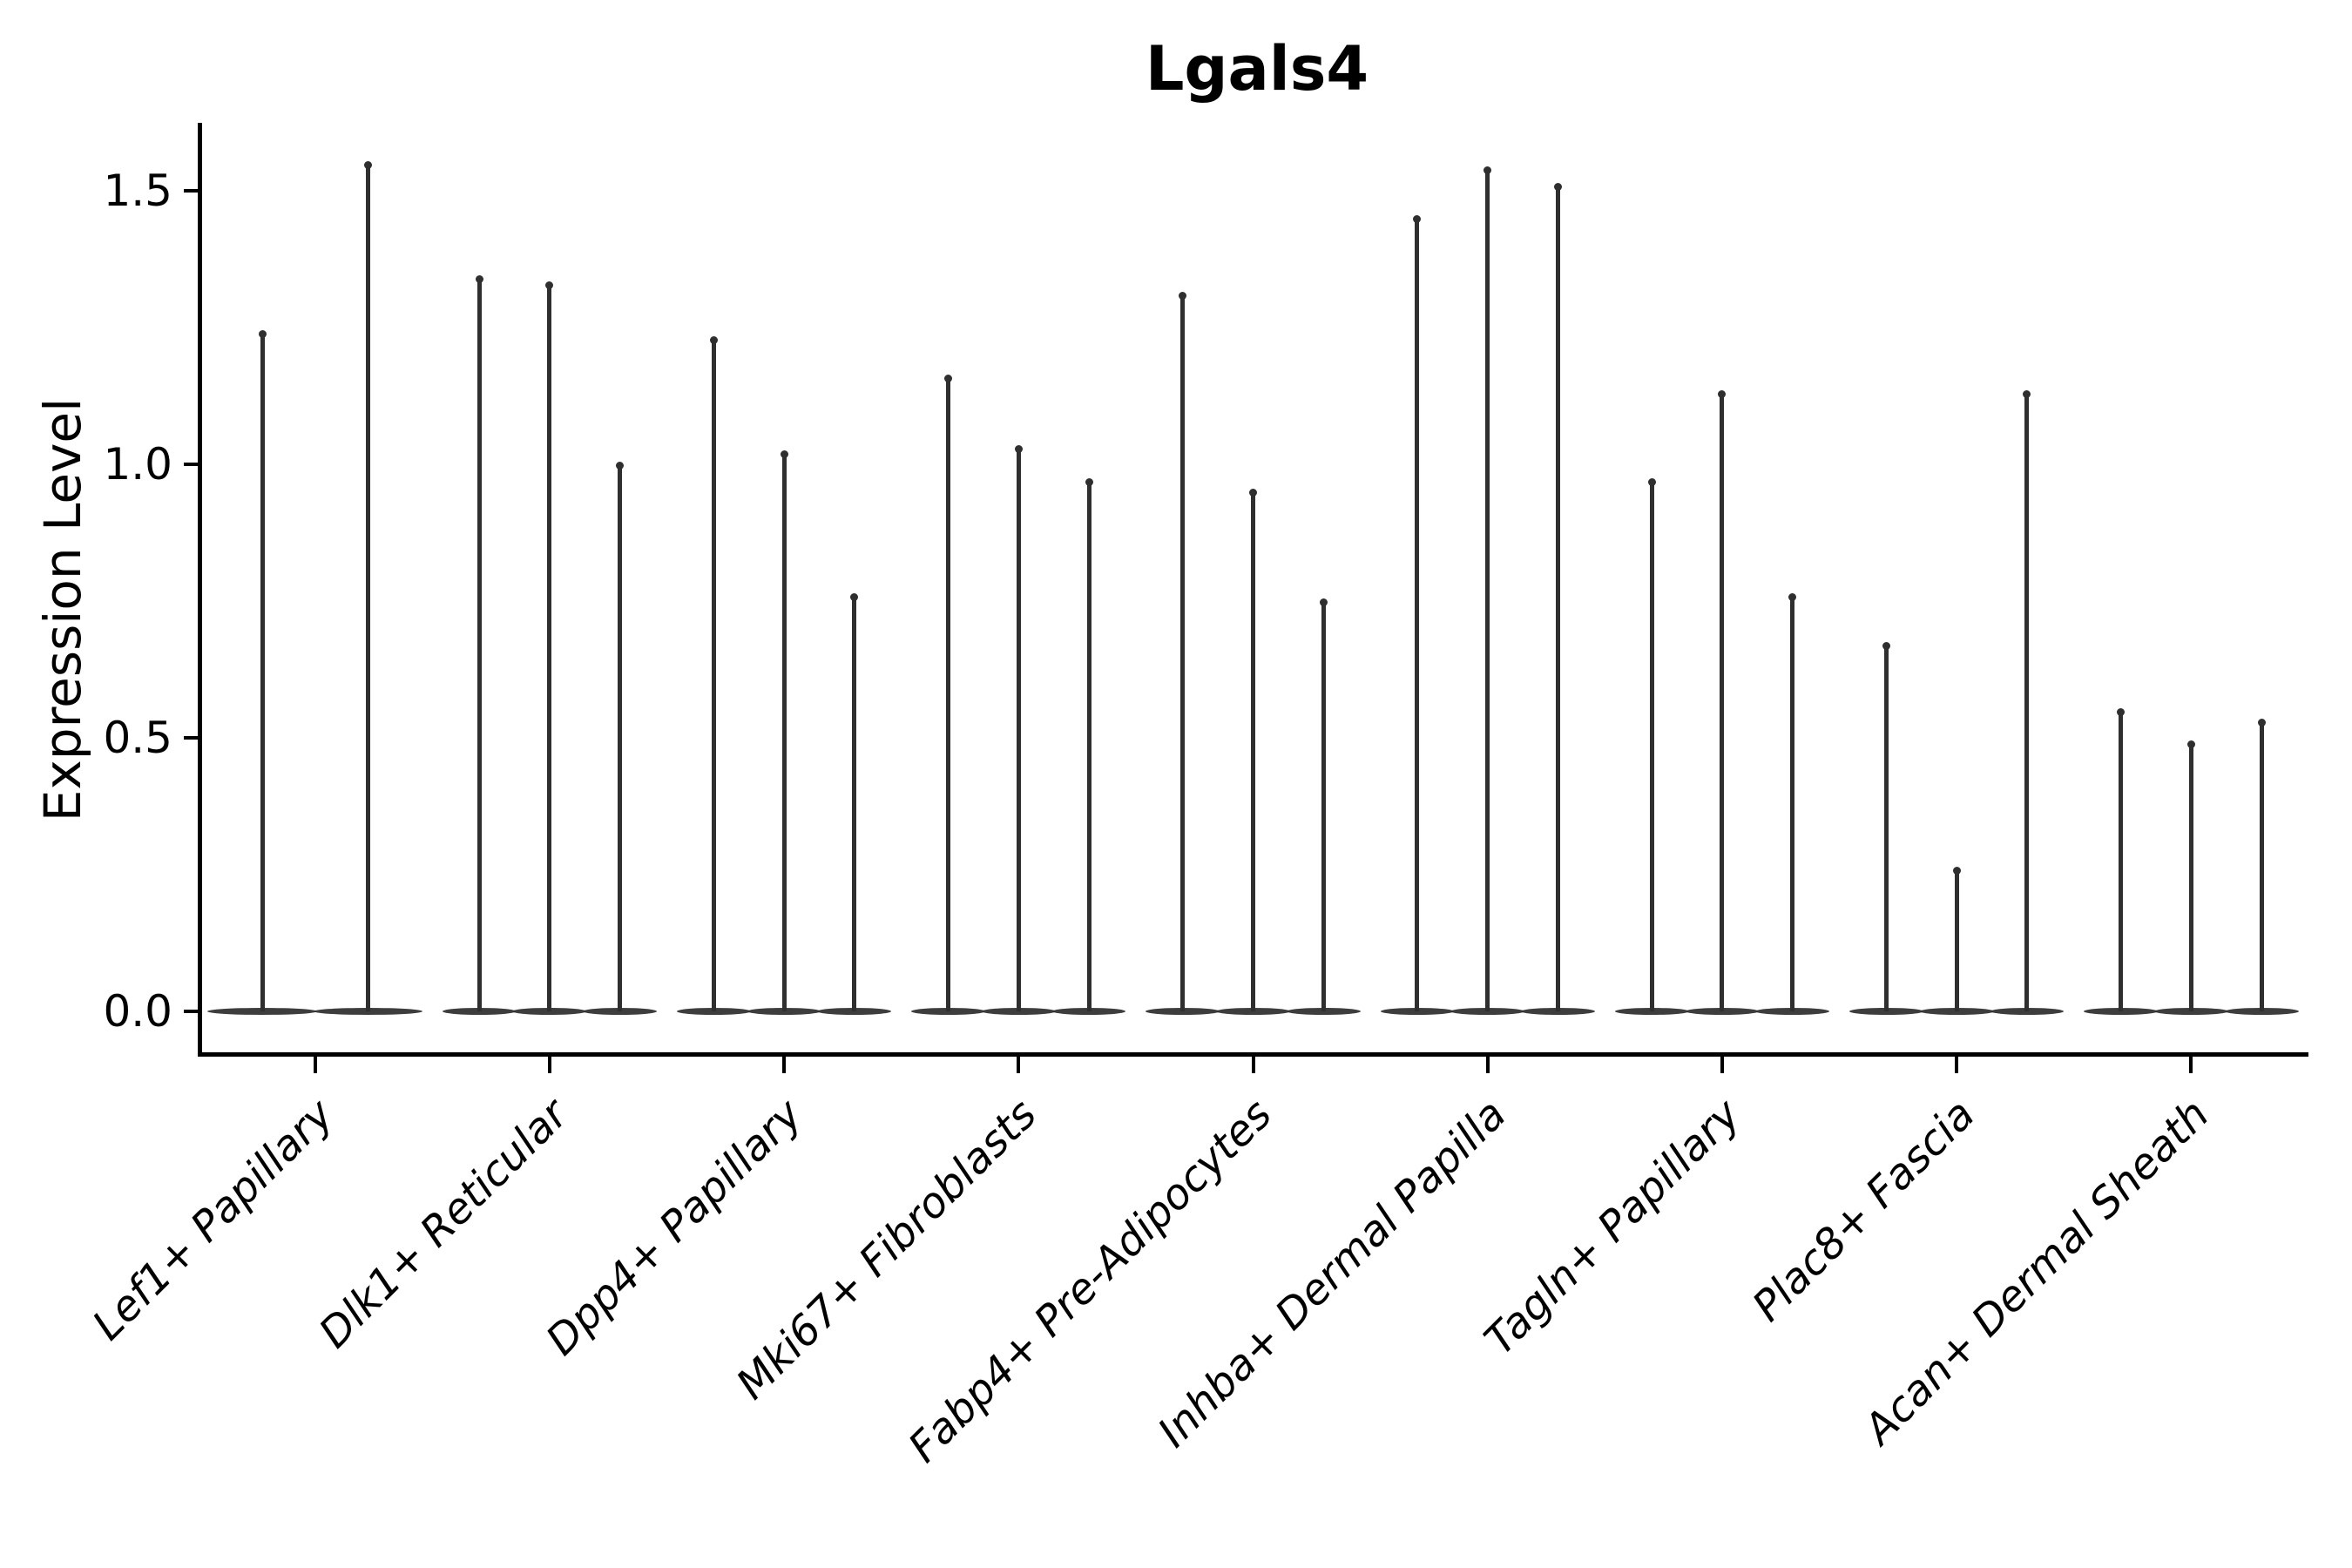  Describe the element at coordinates (1863, 1211) in the screenshot. I see `x-tick-label: Plac8+ Fascia` at that location.